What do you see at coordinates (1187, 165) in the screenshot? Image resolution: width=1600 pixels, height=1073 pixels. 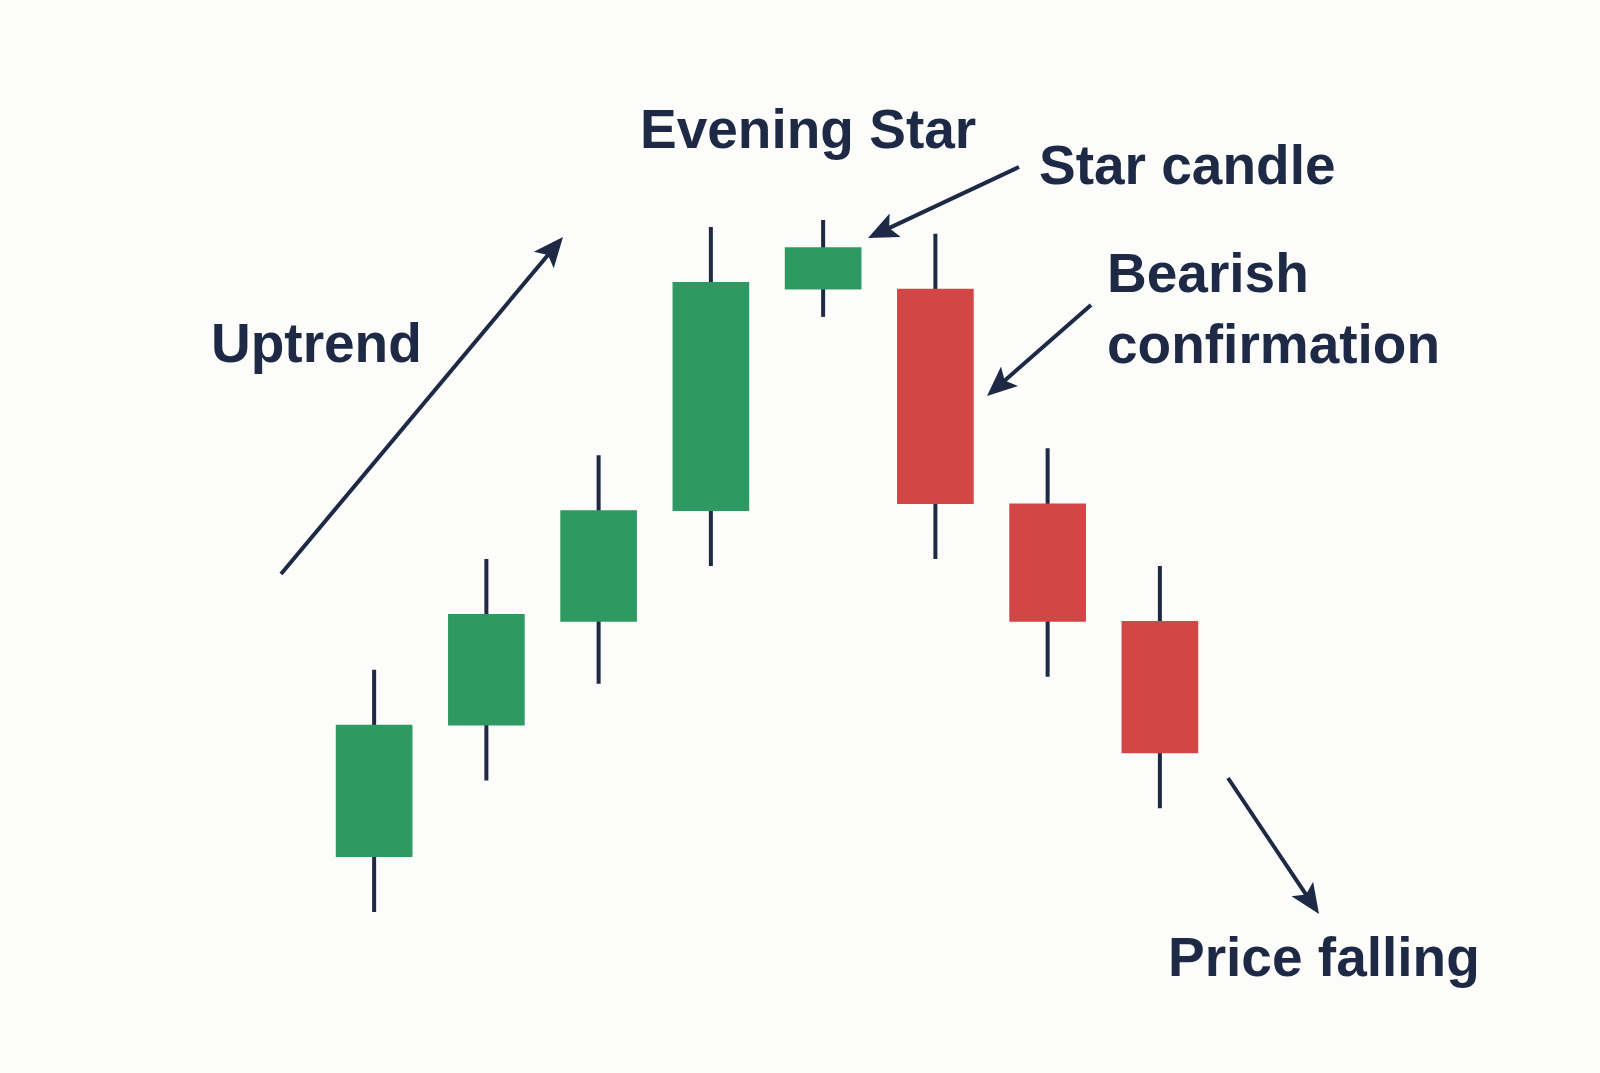 I see `text: Star candle` at bounding box center [1187, 165].